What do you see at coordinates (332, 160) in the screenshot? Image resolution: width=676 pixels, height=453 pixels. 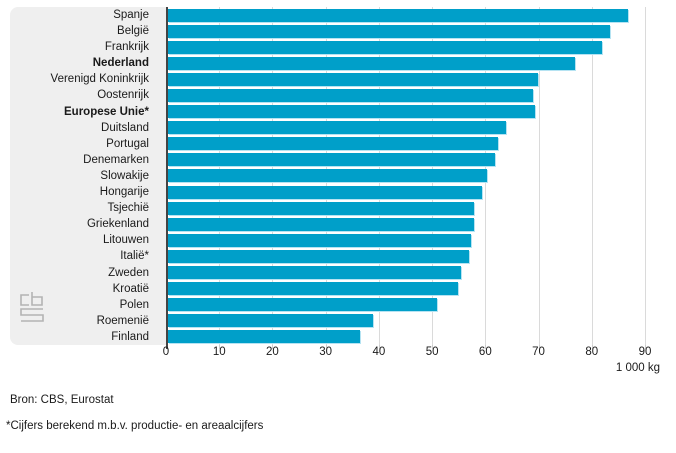 I see `bar-denemarken` at bounding box center [332, 160].